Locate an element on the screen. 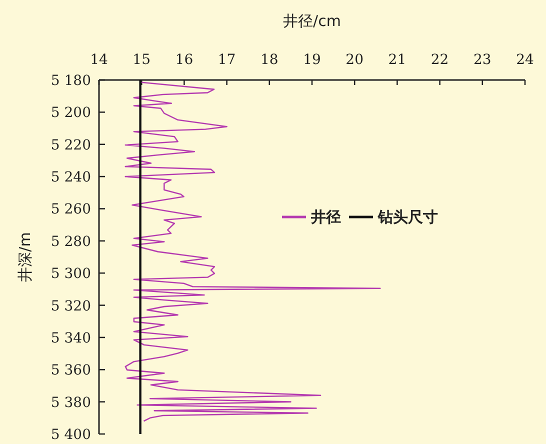 This screenshot has width=546, height=444. y-tick-label: 5 200 is located at coordinates (70, 113).